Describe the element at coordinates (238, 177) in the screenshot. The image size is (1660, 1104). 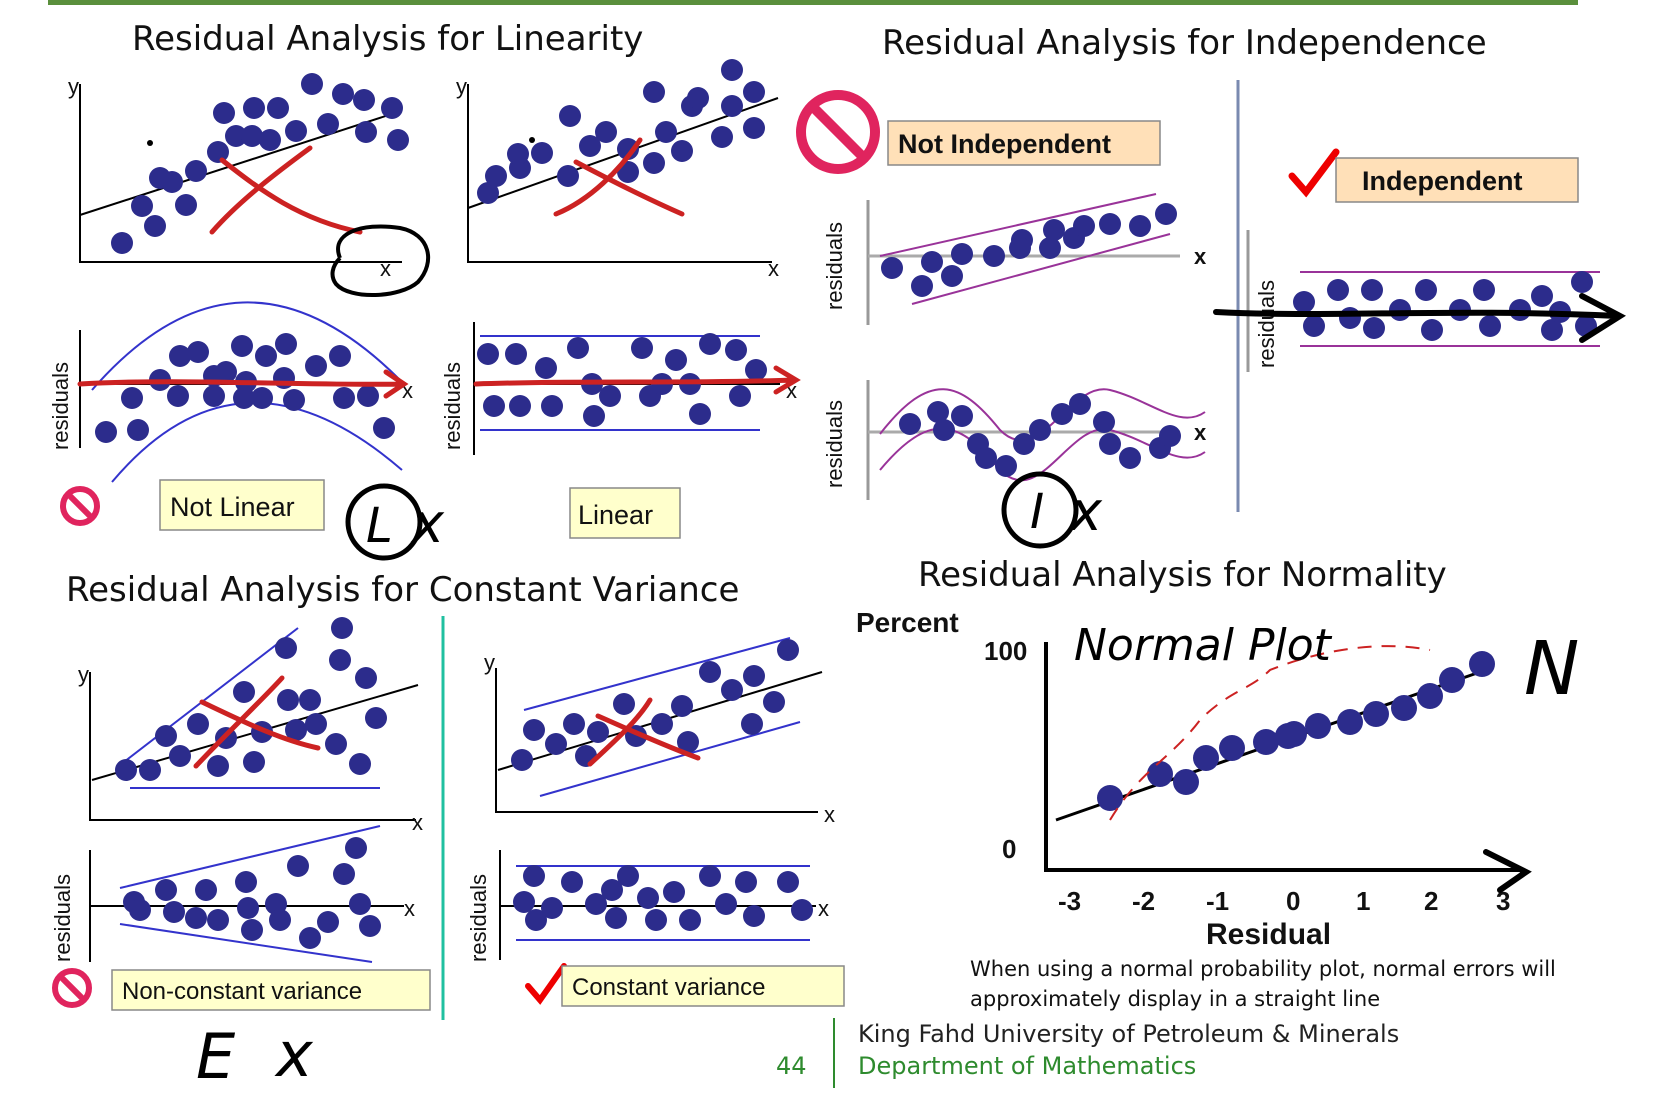
I see `linearity-scatter-curved: y x` at that location.